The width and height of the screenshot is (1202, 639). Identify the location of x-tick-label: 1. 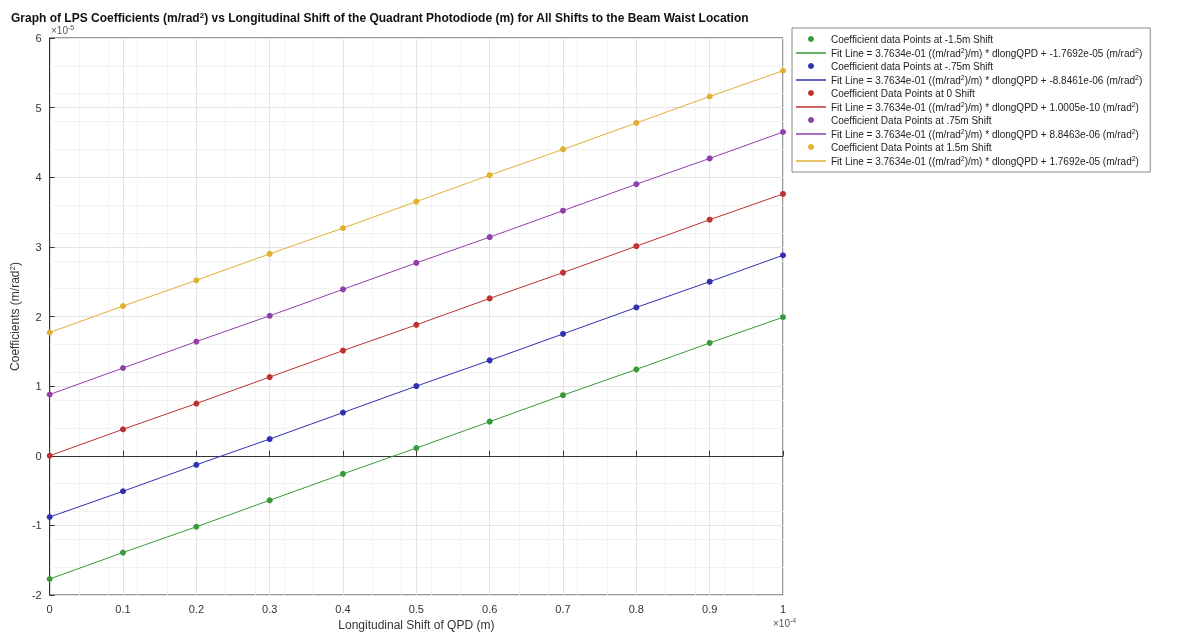
(783, 608).